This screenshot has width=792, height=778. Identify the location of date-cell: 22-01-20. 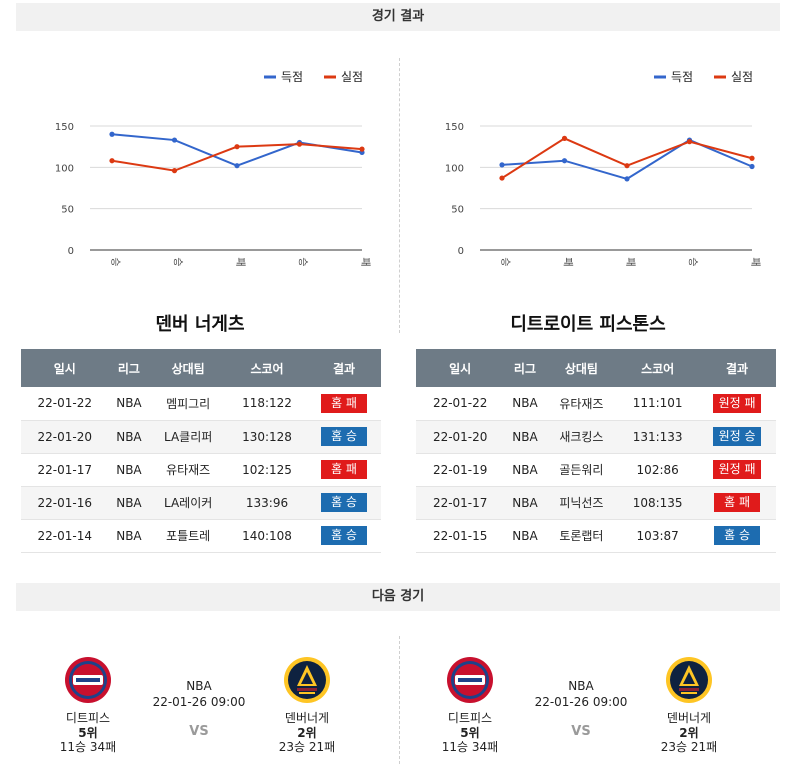
(65, 437).